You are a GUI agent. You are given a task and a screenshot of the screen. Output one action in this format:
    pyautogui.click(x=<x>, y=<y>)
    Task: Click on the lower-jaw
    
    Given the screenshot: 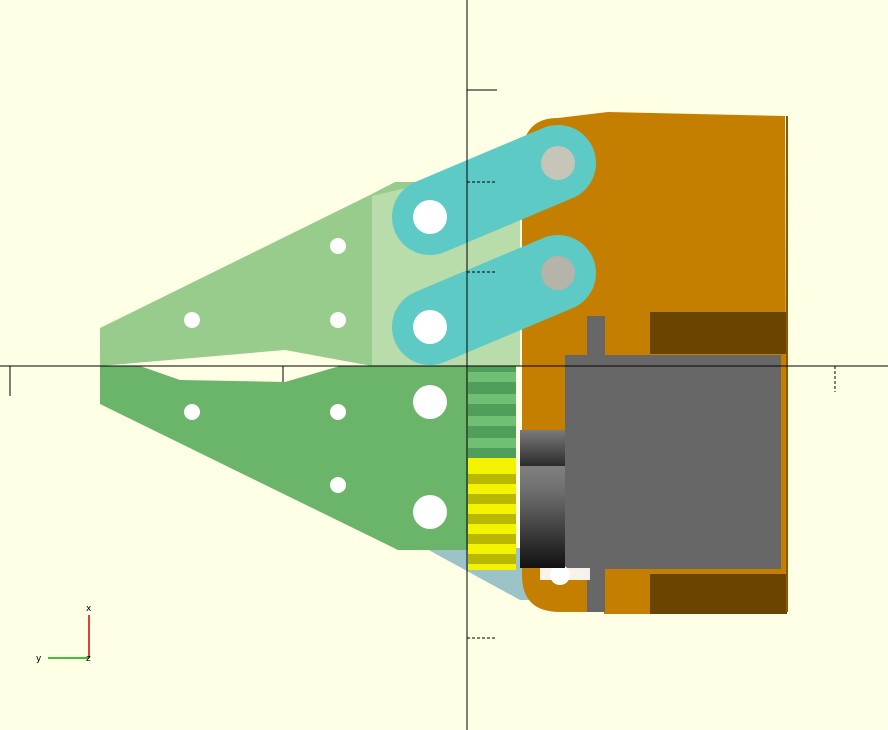 What is the action you would take?
    pyautogui.click(x=284, y=458)
    